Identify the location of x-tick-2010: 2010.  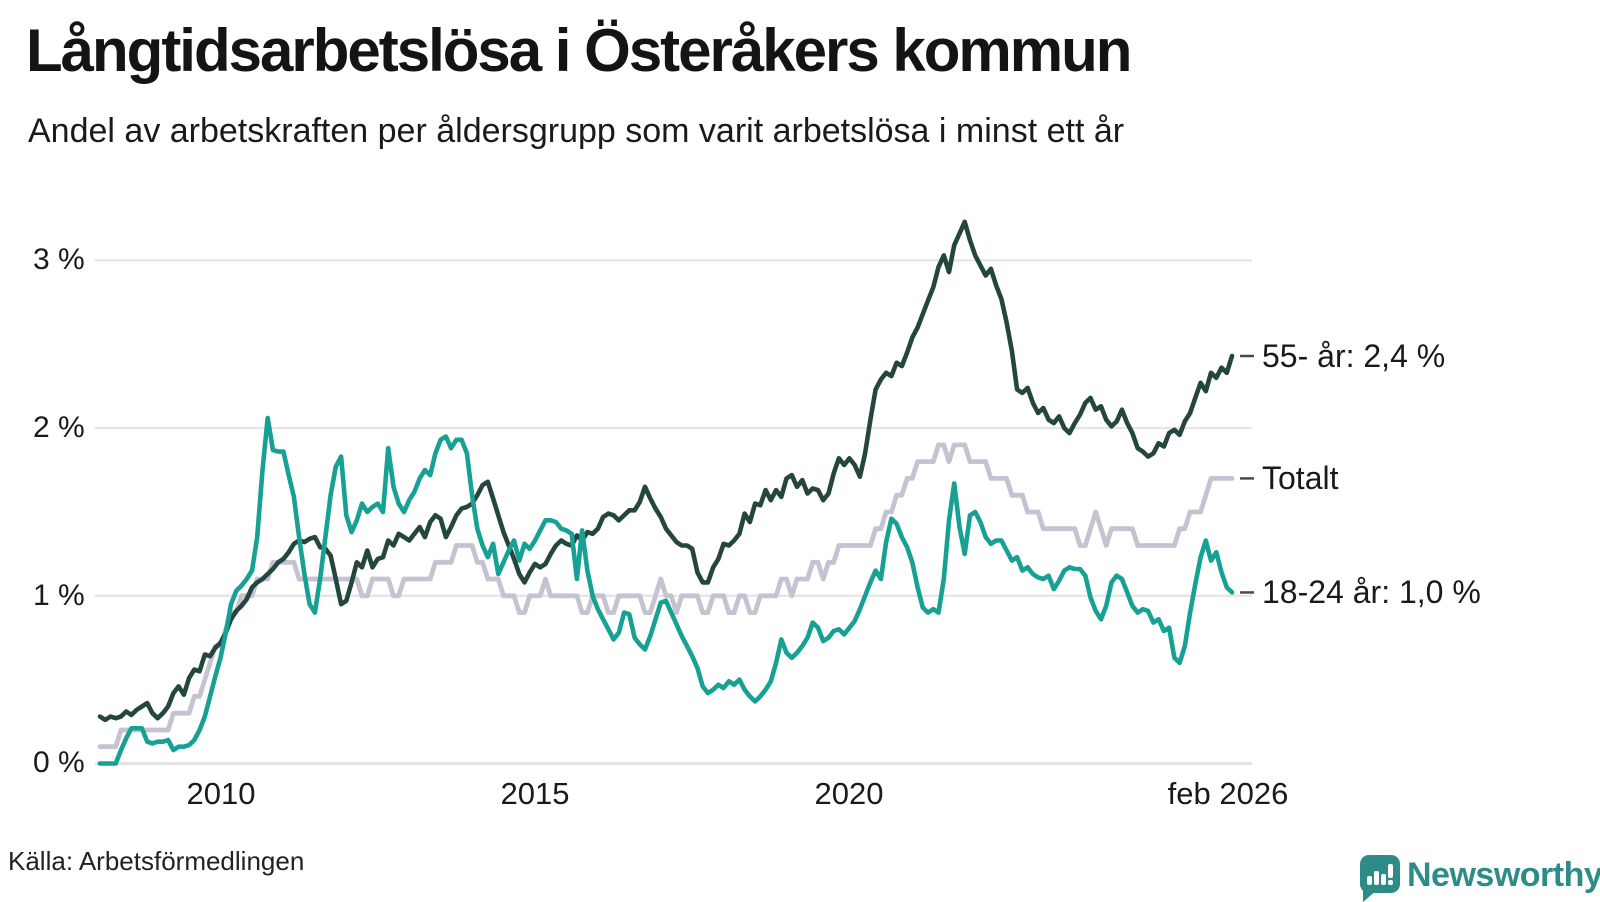
(221, 793).